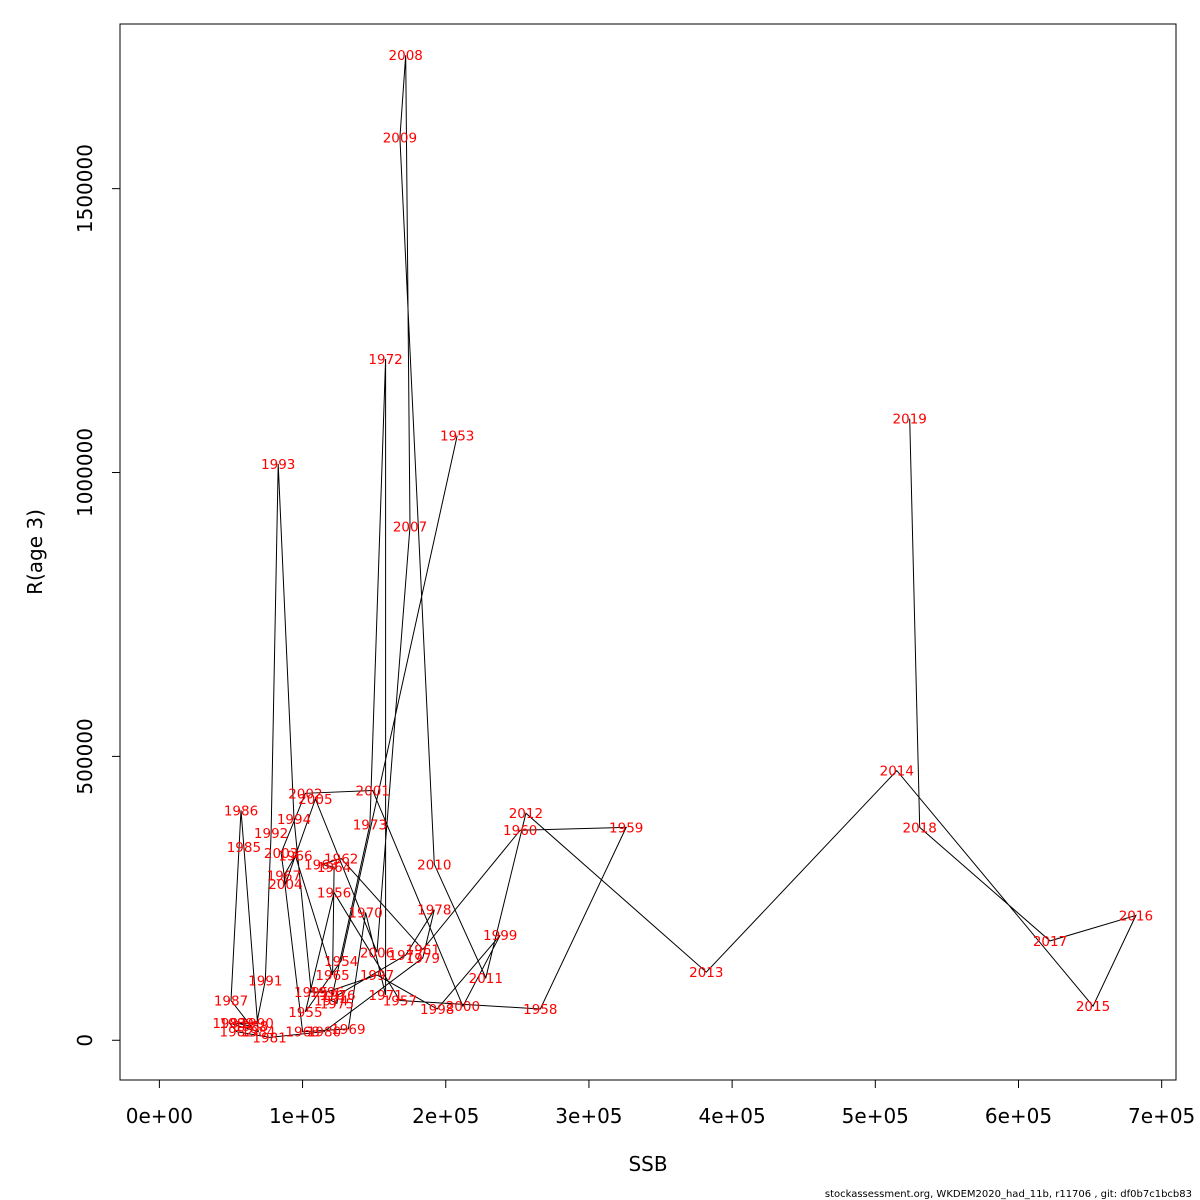  What do you see at coordinates (385, 996) in the screenshot?
I see `point-label-1971: 1971` at bounding box center [385, 996].